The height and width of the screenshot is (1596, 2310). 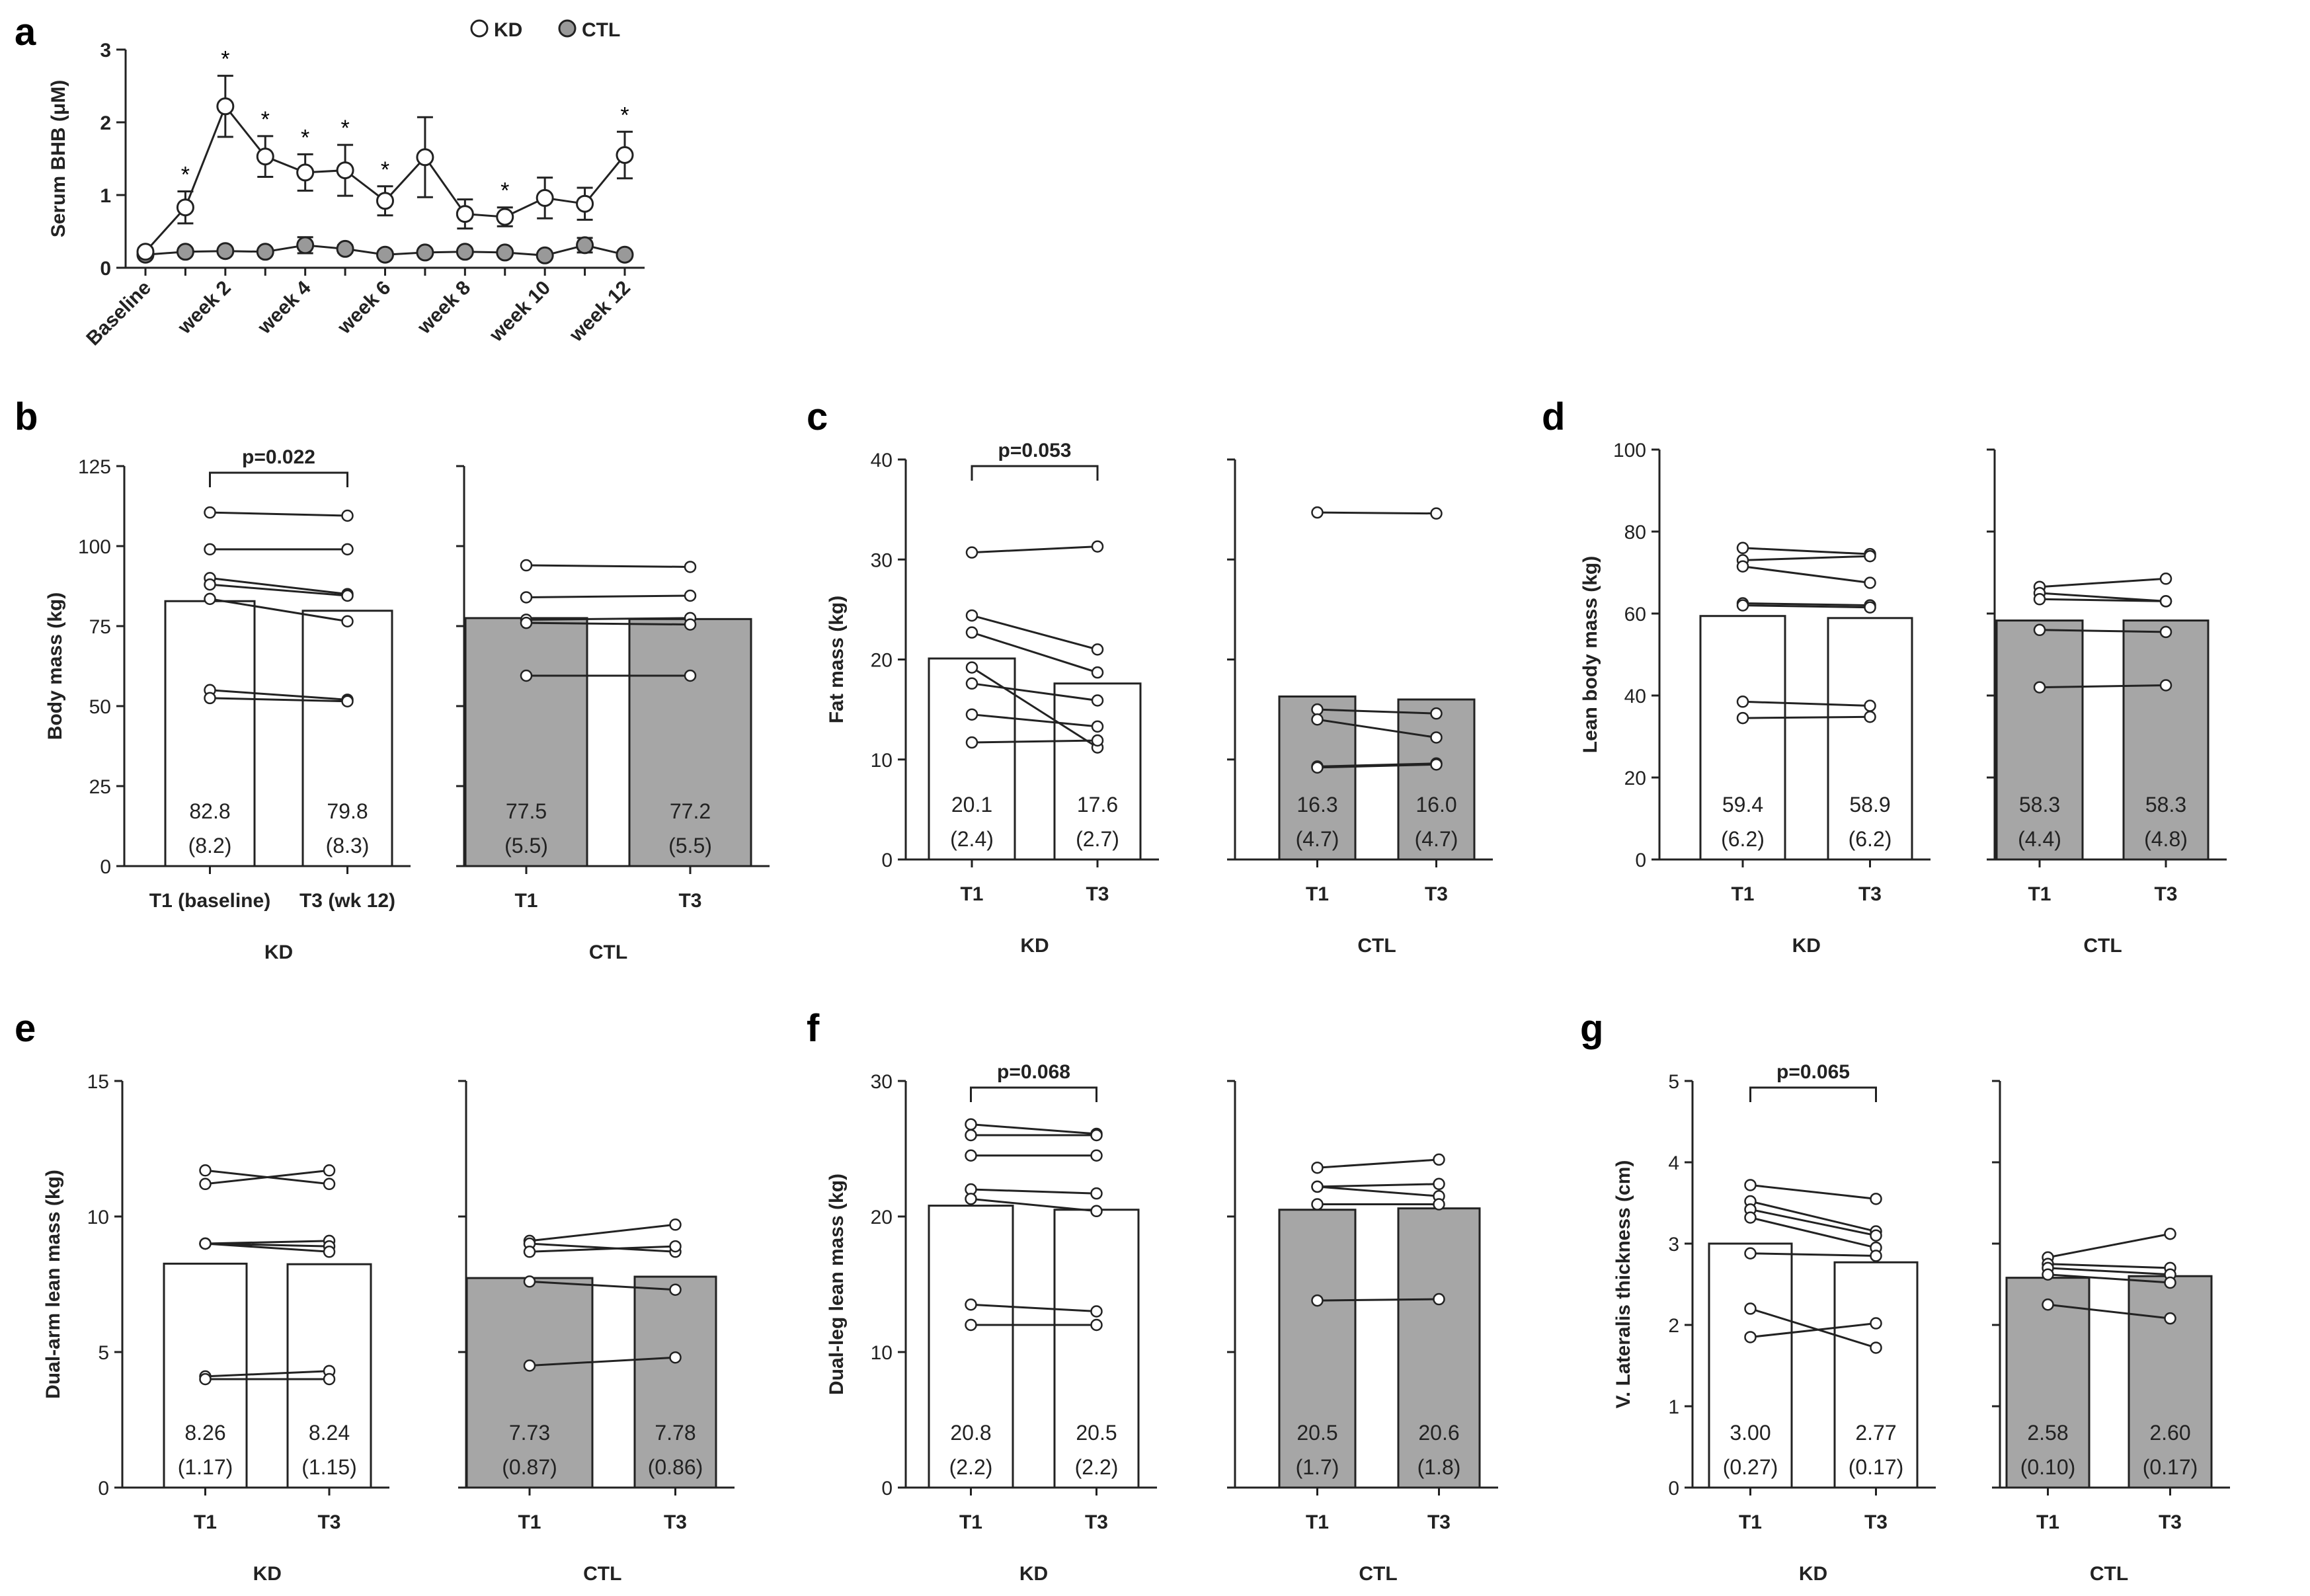 What do you see at coordinates (1673, 1082) in the screenshot?
I see `y-tick-label-g: 5` at bounding box center [1673, 1082].